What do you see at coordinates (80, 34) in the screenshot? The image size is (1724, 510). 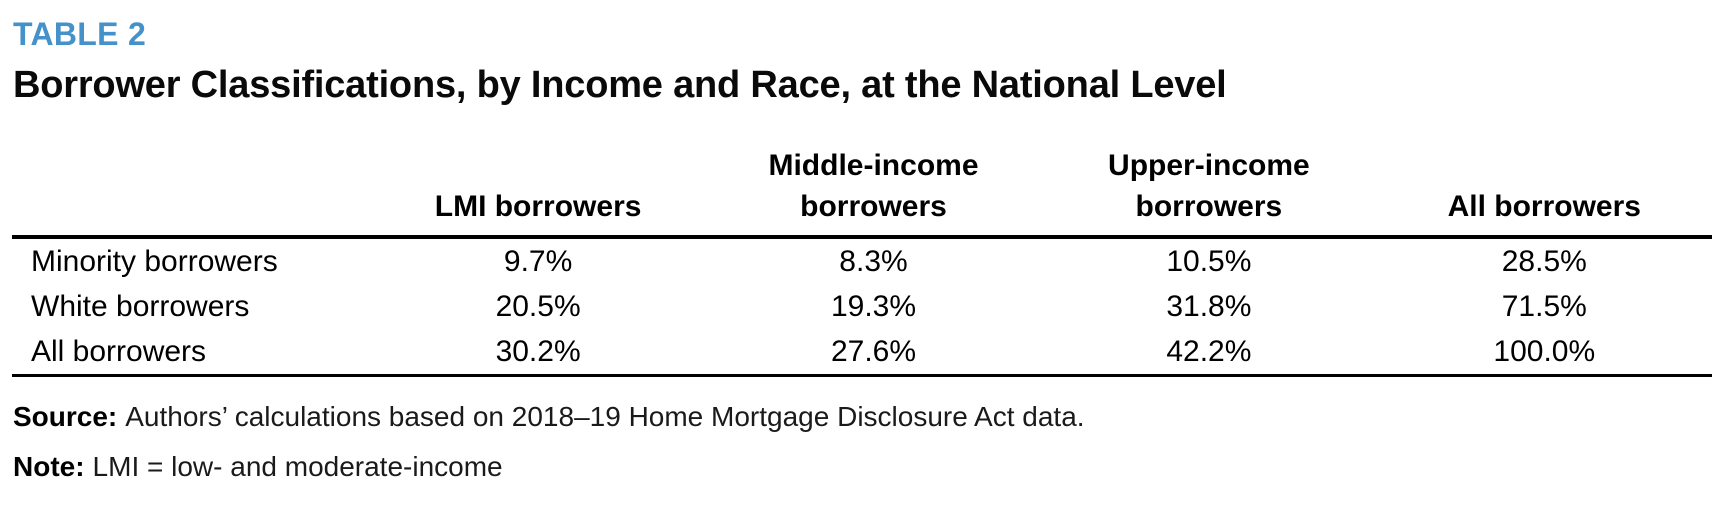 I see `table-number-label: TABLE 2` at bounding box center [80, 34].